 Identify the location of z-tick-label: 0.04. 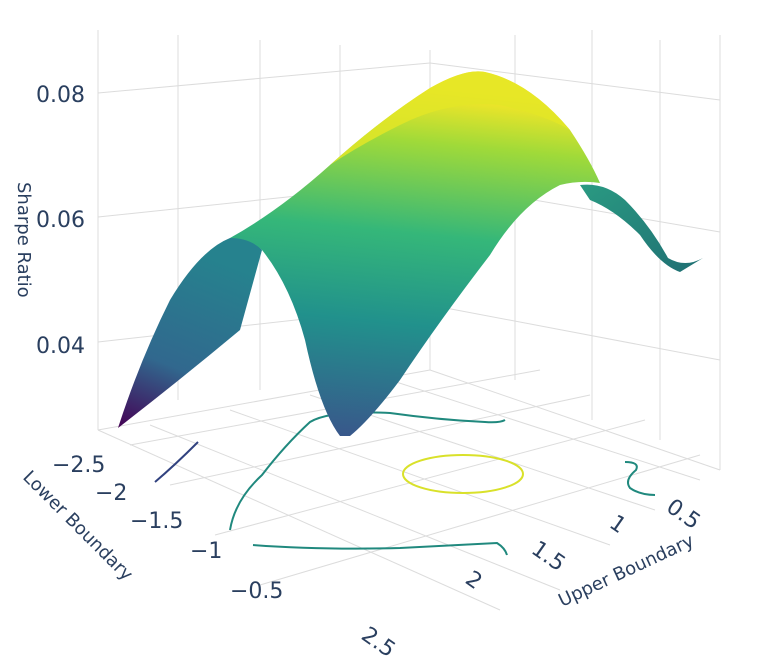
(60, 346).